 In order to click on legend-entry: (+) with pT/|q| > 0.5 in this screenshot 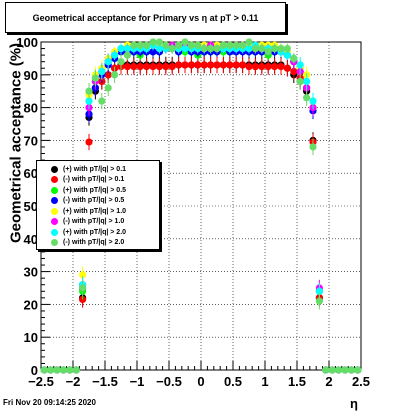, I will do `click(83, 190)`.